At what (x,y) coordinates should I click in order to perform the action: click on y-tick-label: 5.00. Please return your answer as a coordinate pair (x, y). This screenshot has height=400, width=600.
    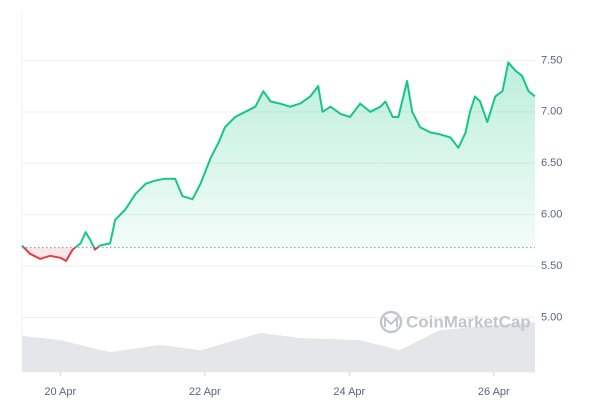
    Looking at the image, I should click on (551, 317).